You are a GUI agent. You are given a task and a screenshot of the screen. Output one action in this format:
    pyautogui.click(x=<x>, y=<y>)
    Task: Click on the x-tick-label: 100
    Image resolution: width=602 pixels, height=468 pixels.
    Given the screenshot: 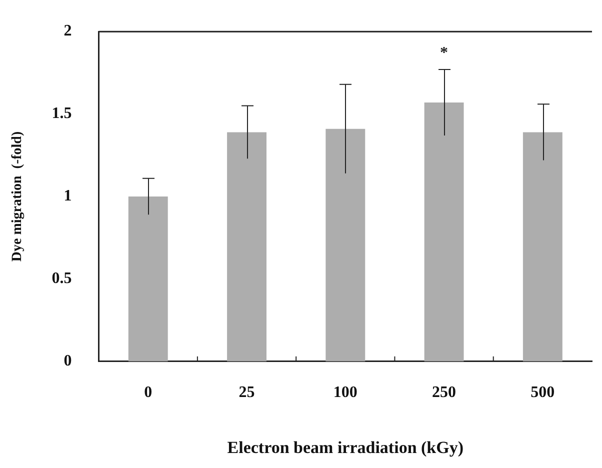 What is the action you would take?
    pyautogui.click(x=345, y=393)
    